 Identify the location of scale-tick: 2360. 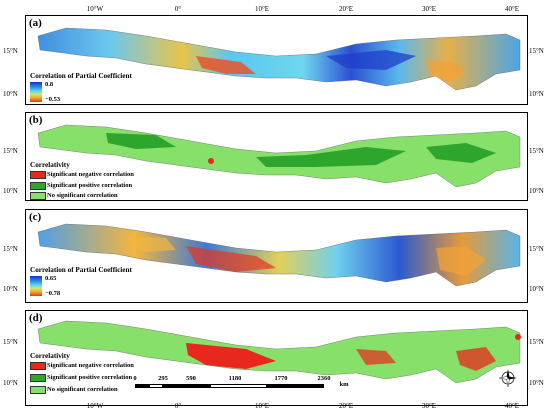
(324, 378).